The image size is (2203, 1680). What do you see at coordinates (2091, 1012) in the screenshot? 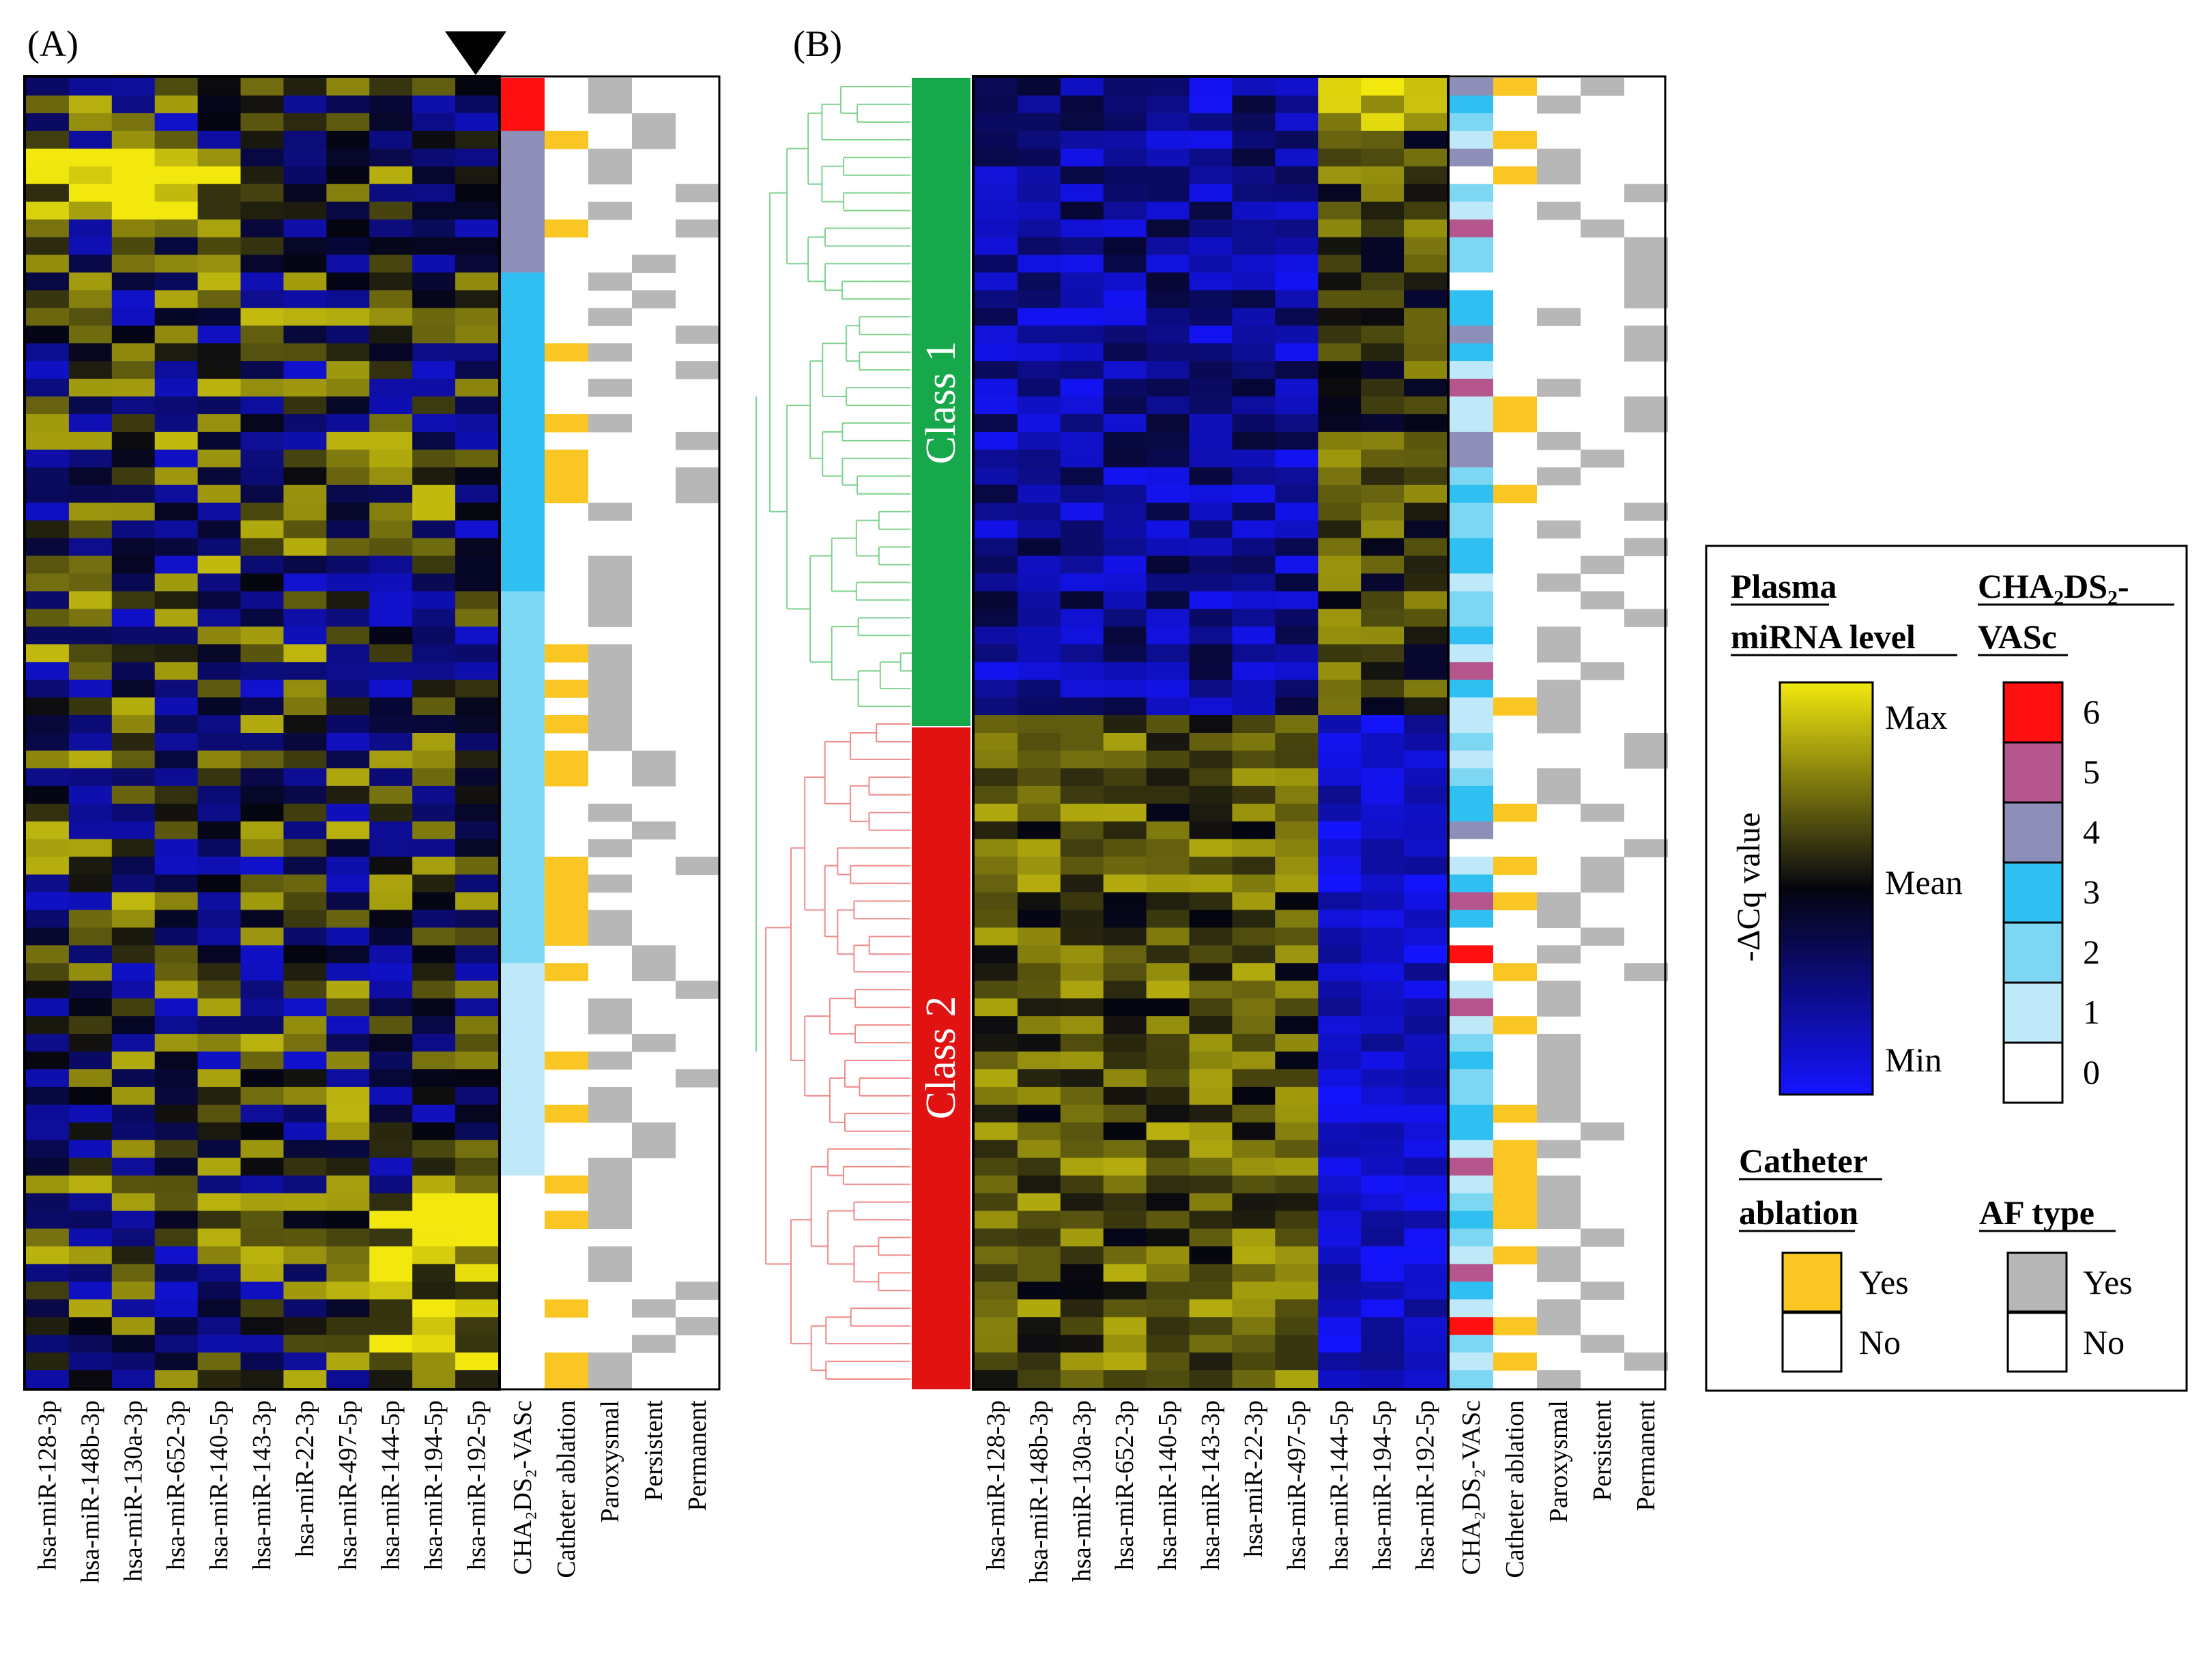
I see `cha-level-label: 1` at bounding box center [2091, 1012].